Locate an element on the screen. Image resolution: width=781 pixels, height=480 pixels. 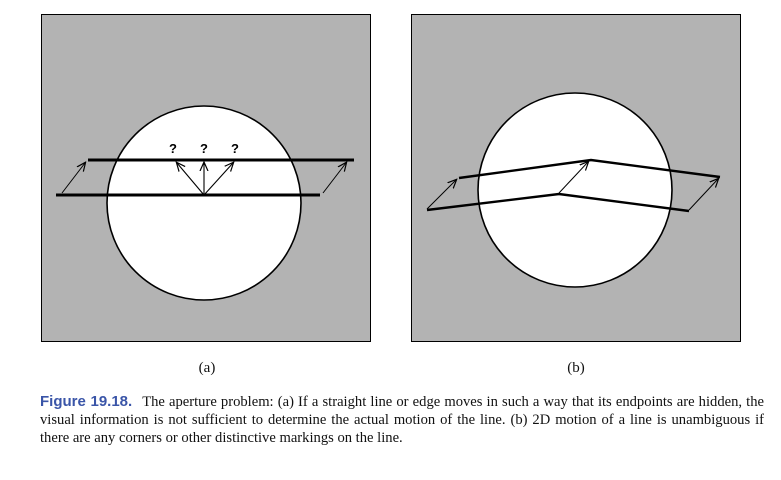
question-mark-center: ? is located at coordinates (204, 148).